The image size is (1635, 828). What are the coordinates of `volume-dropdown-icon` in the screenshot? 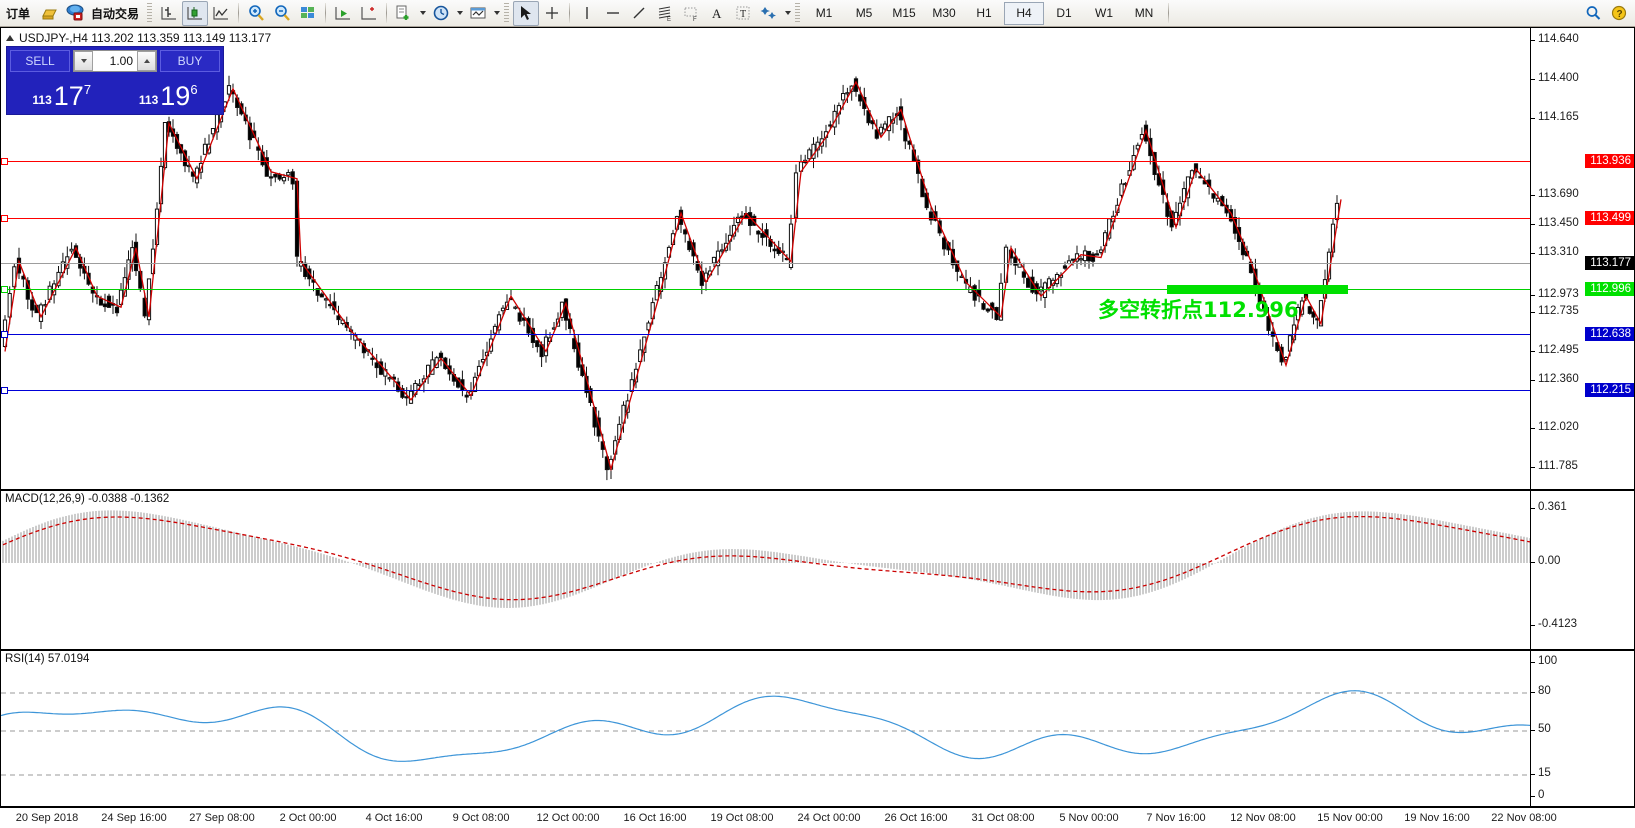 It's located at (83, 61).